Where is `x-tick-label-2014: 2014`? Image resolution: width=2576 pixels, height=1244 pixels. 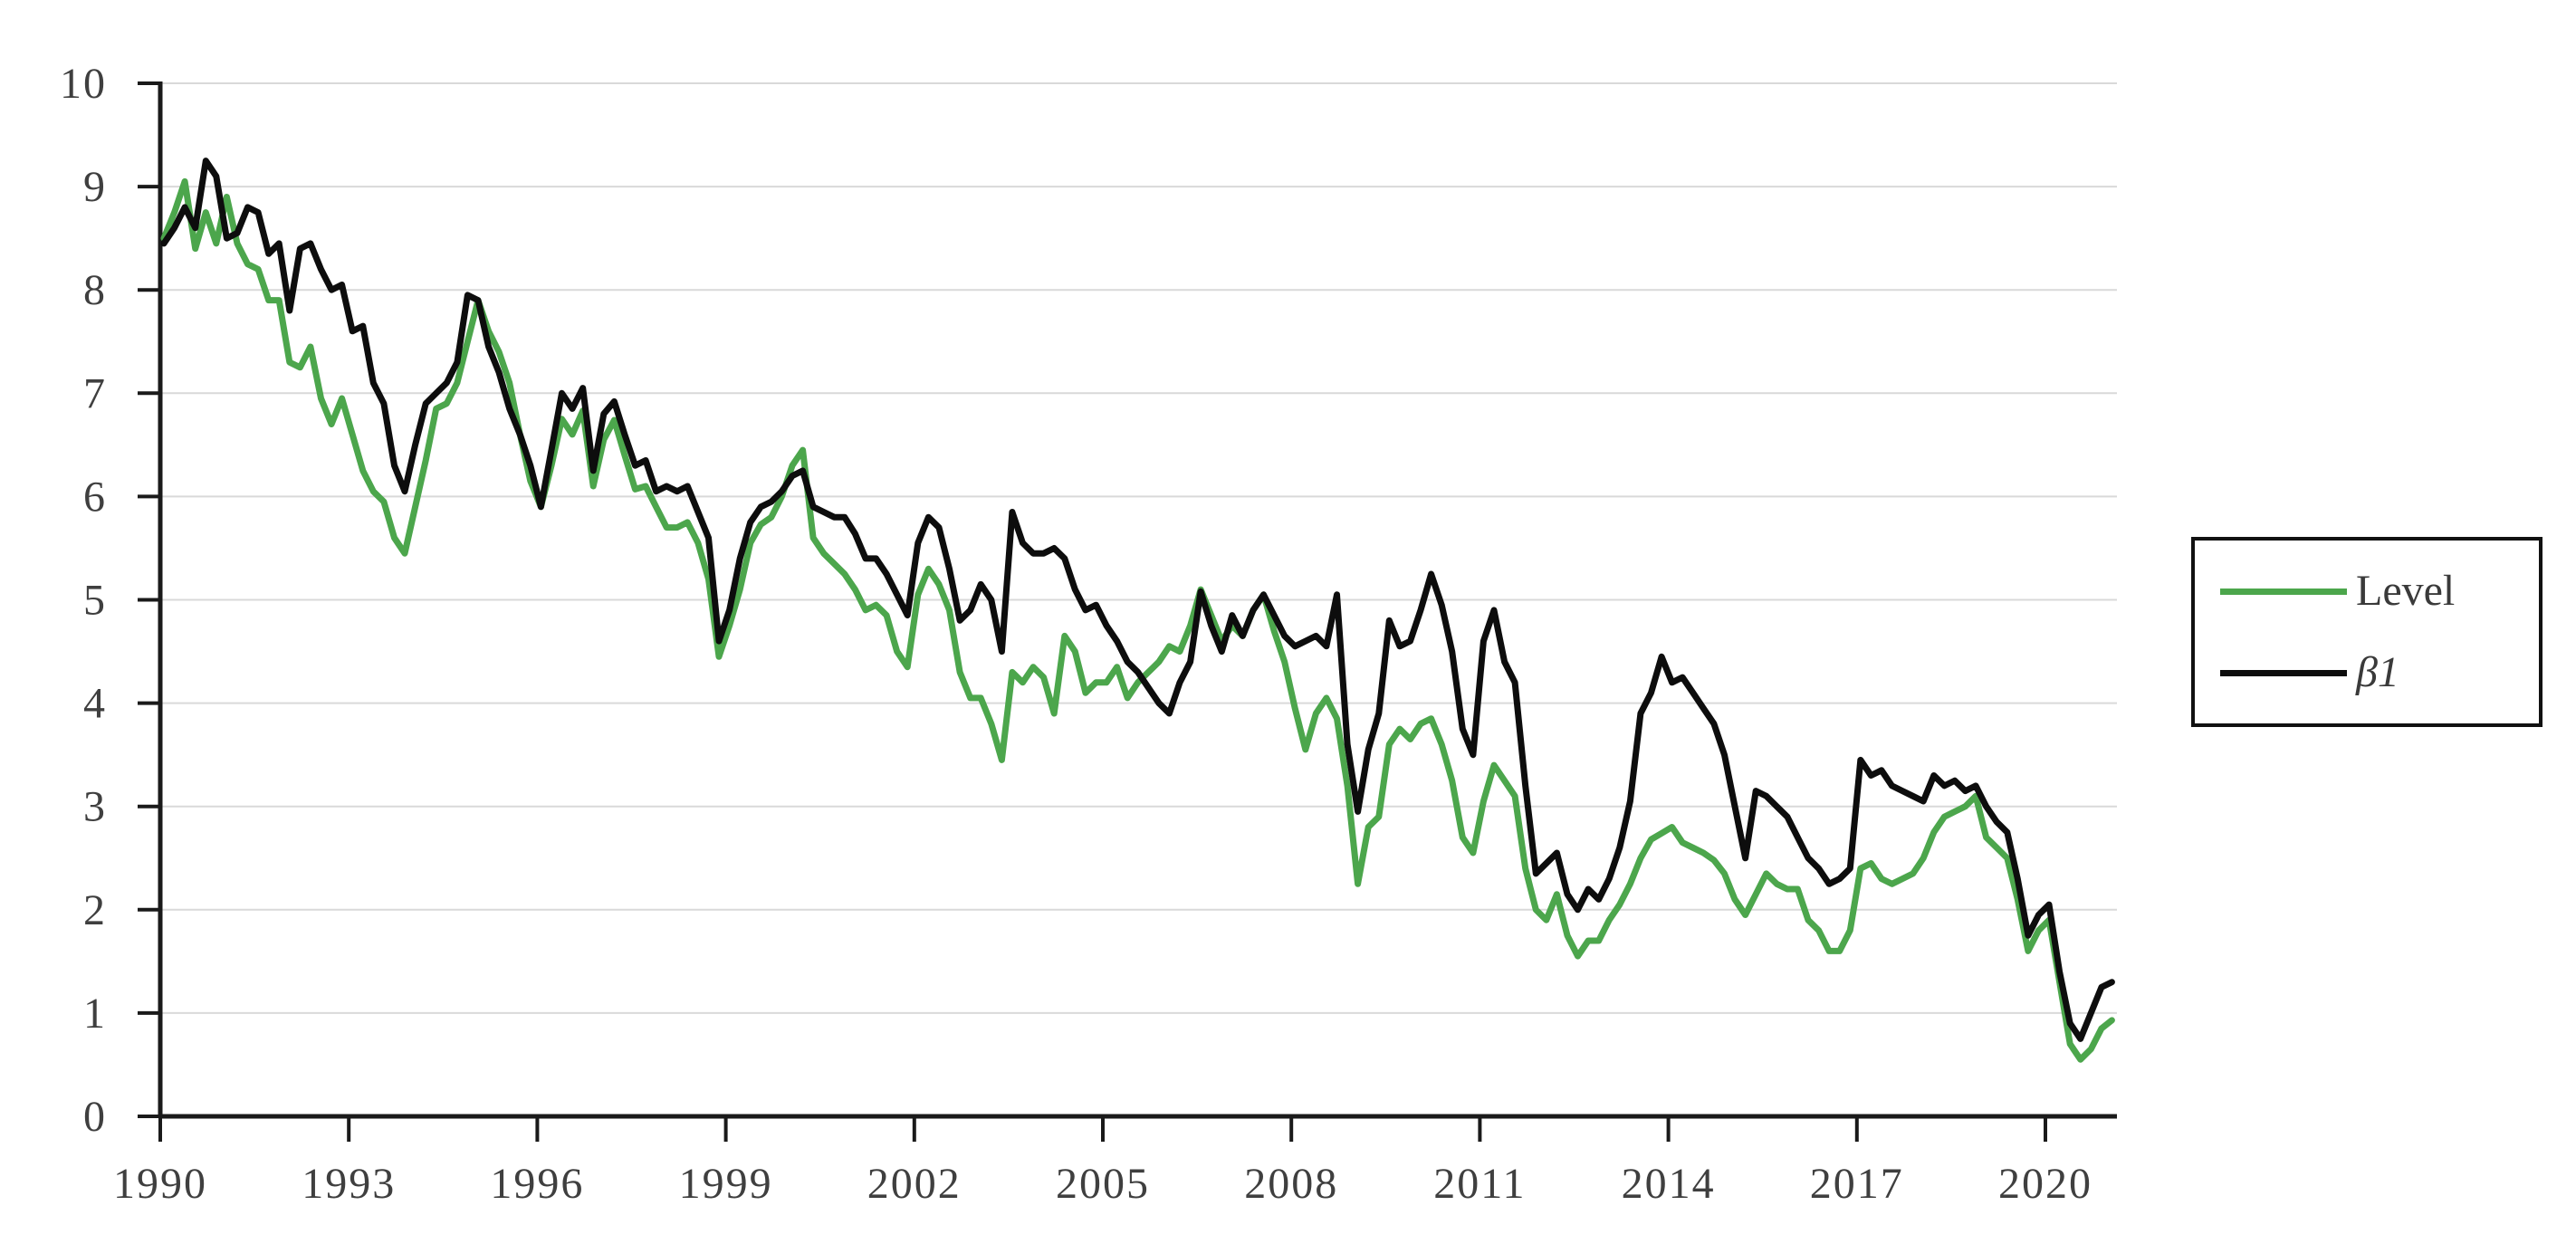
x-tick-label-2014: 2014 is located at coordinates (1669, 1184).